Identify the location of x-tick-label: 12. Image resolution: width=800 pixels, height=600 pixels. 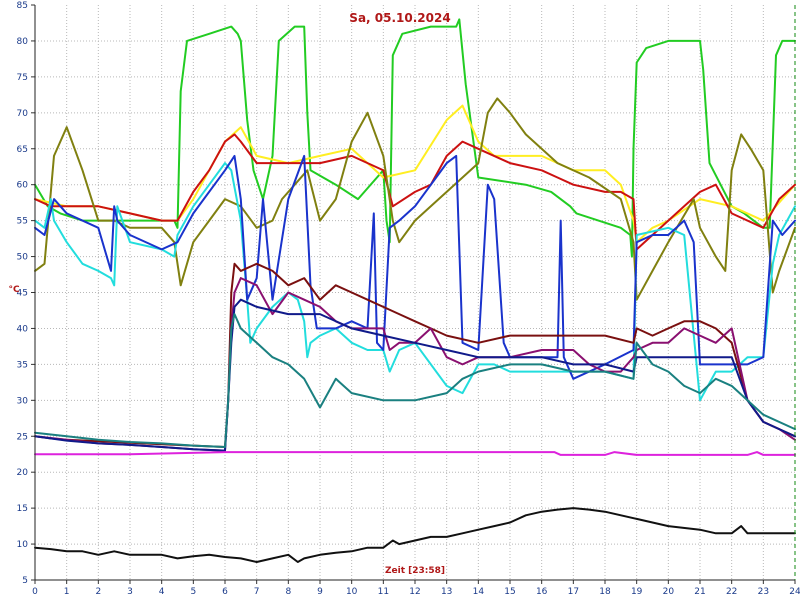
(414, 592).